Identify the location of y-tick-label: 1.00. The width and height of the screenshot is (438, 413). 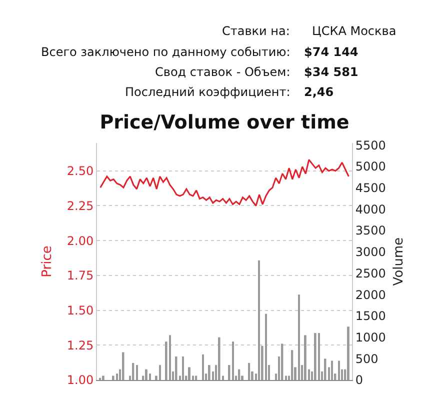
(80, 380).